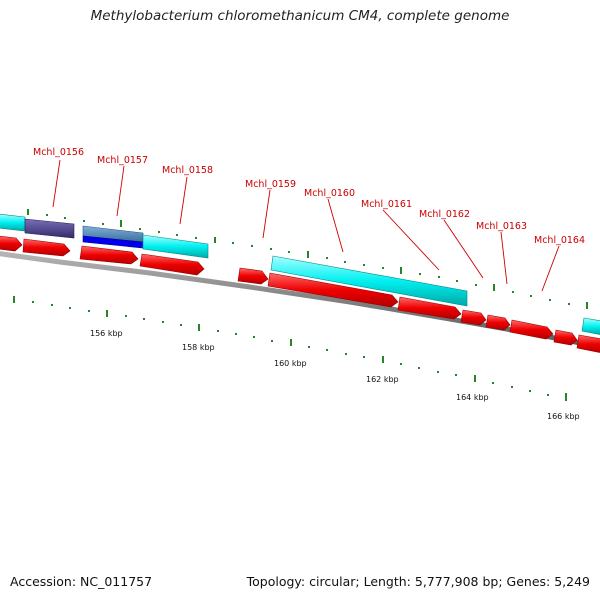 The width and height of the screenshot is (600, 600). Describe the element at coordinates (501, 226) in the screenshot. I see `gene-label: Mchl_0163` at that location.